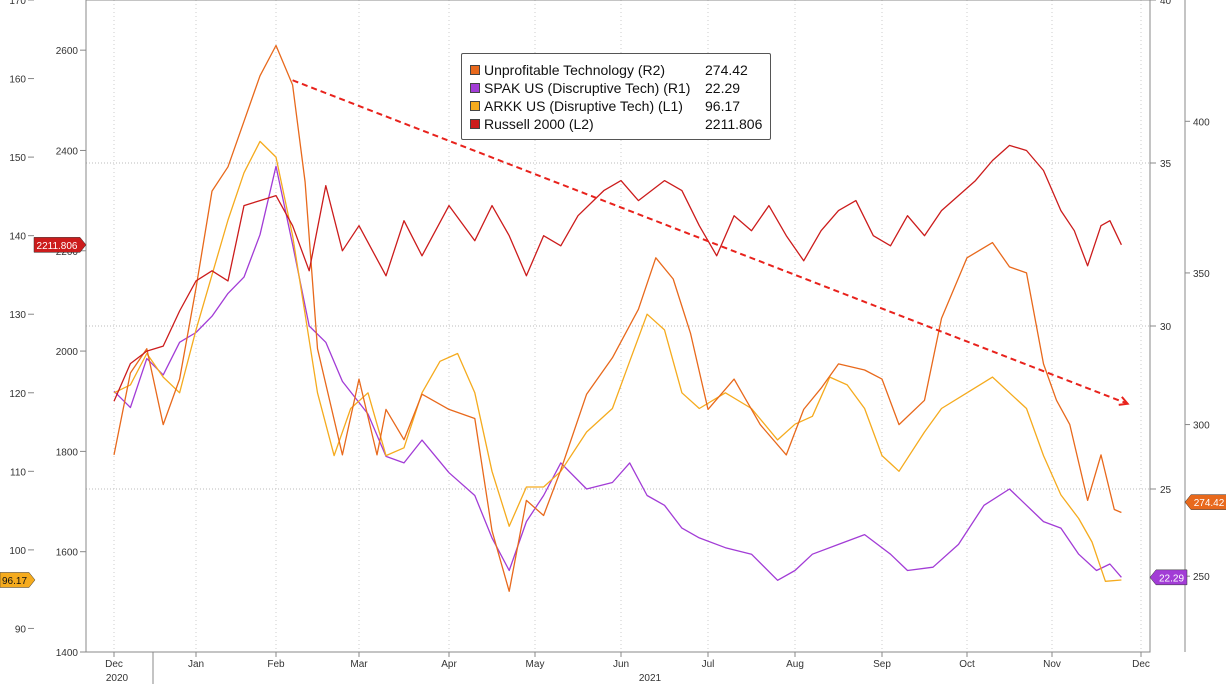  What do you see at coordinates (67, 452) in the screenshot?
I see `tick-label-l2: 1800` at bounding box center [67, 452].